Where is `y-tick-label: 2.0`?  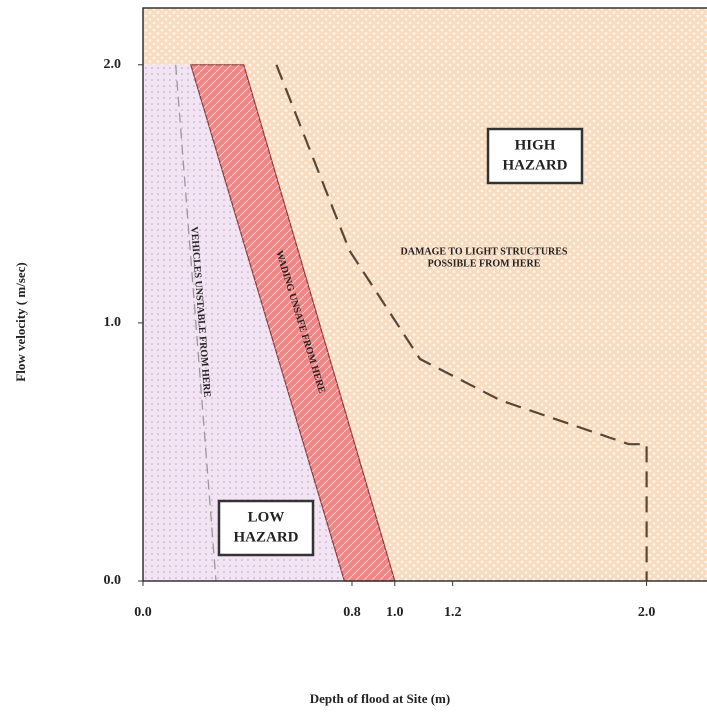 y-tick-label: 2.0 is located at coordinates (113, 64).